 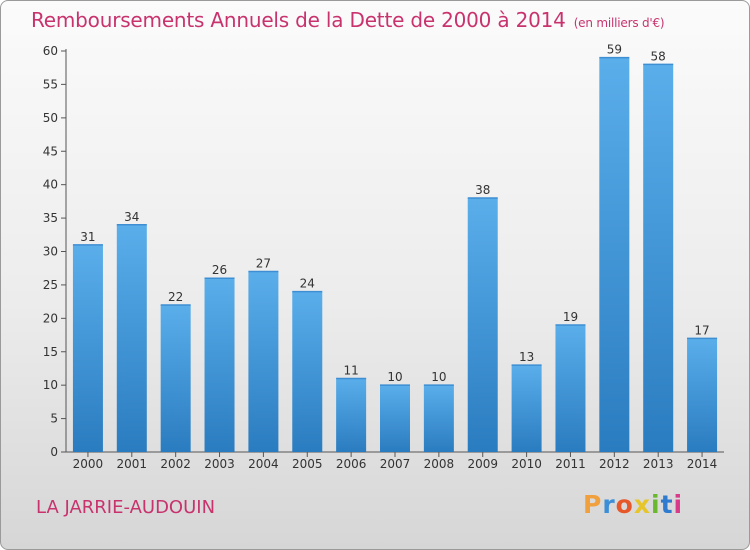 I want to click on y-tick-label: 50, so click(x=50, y=118).